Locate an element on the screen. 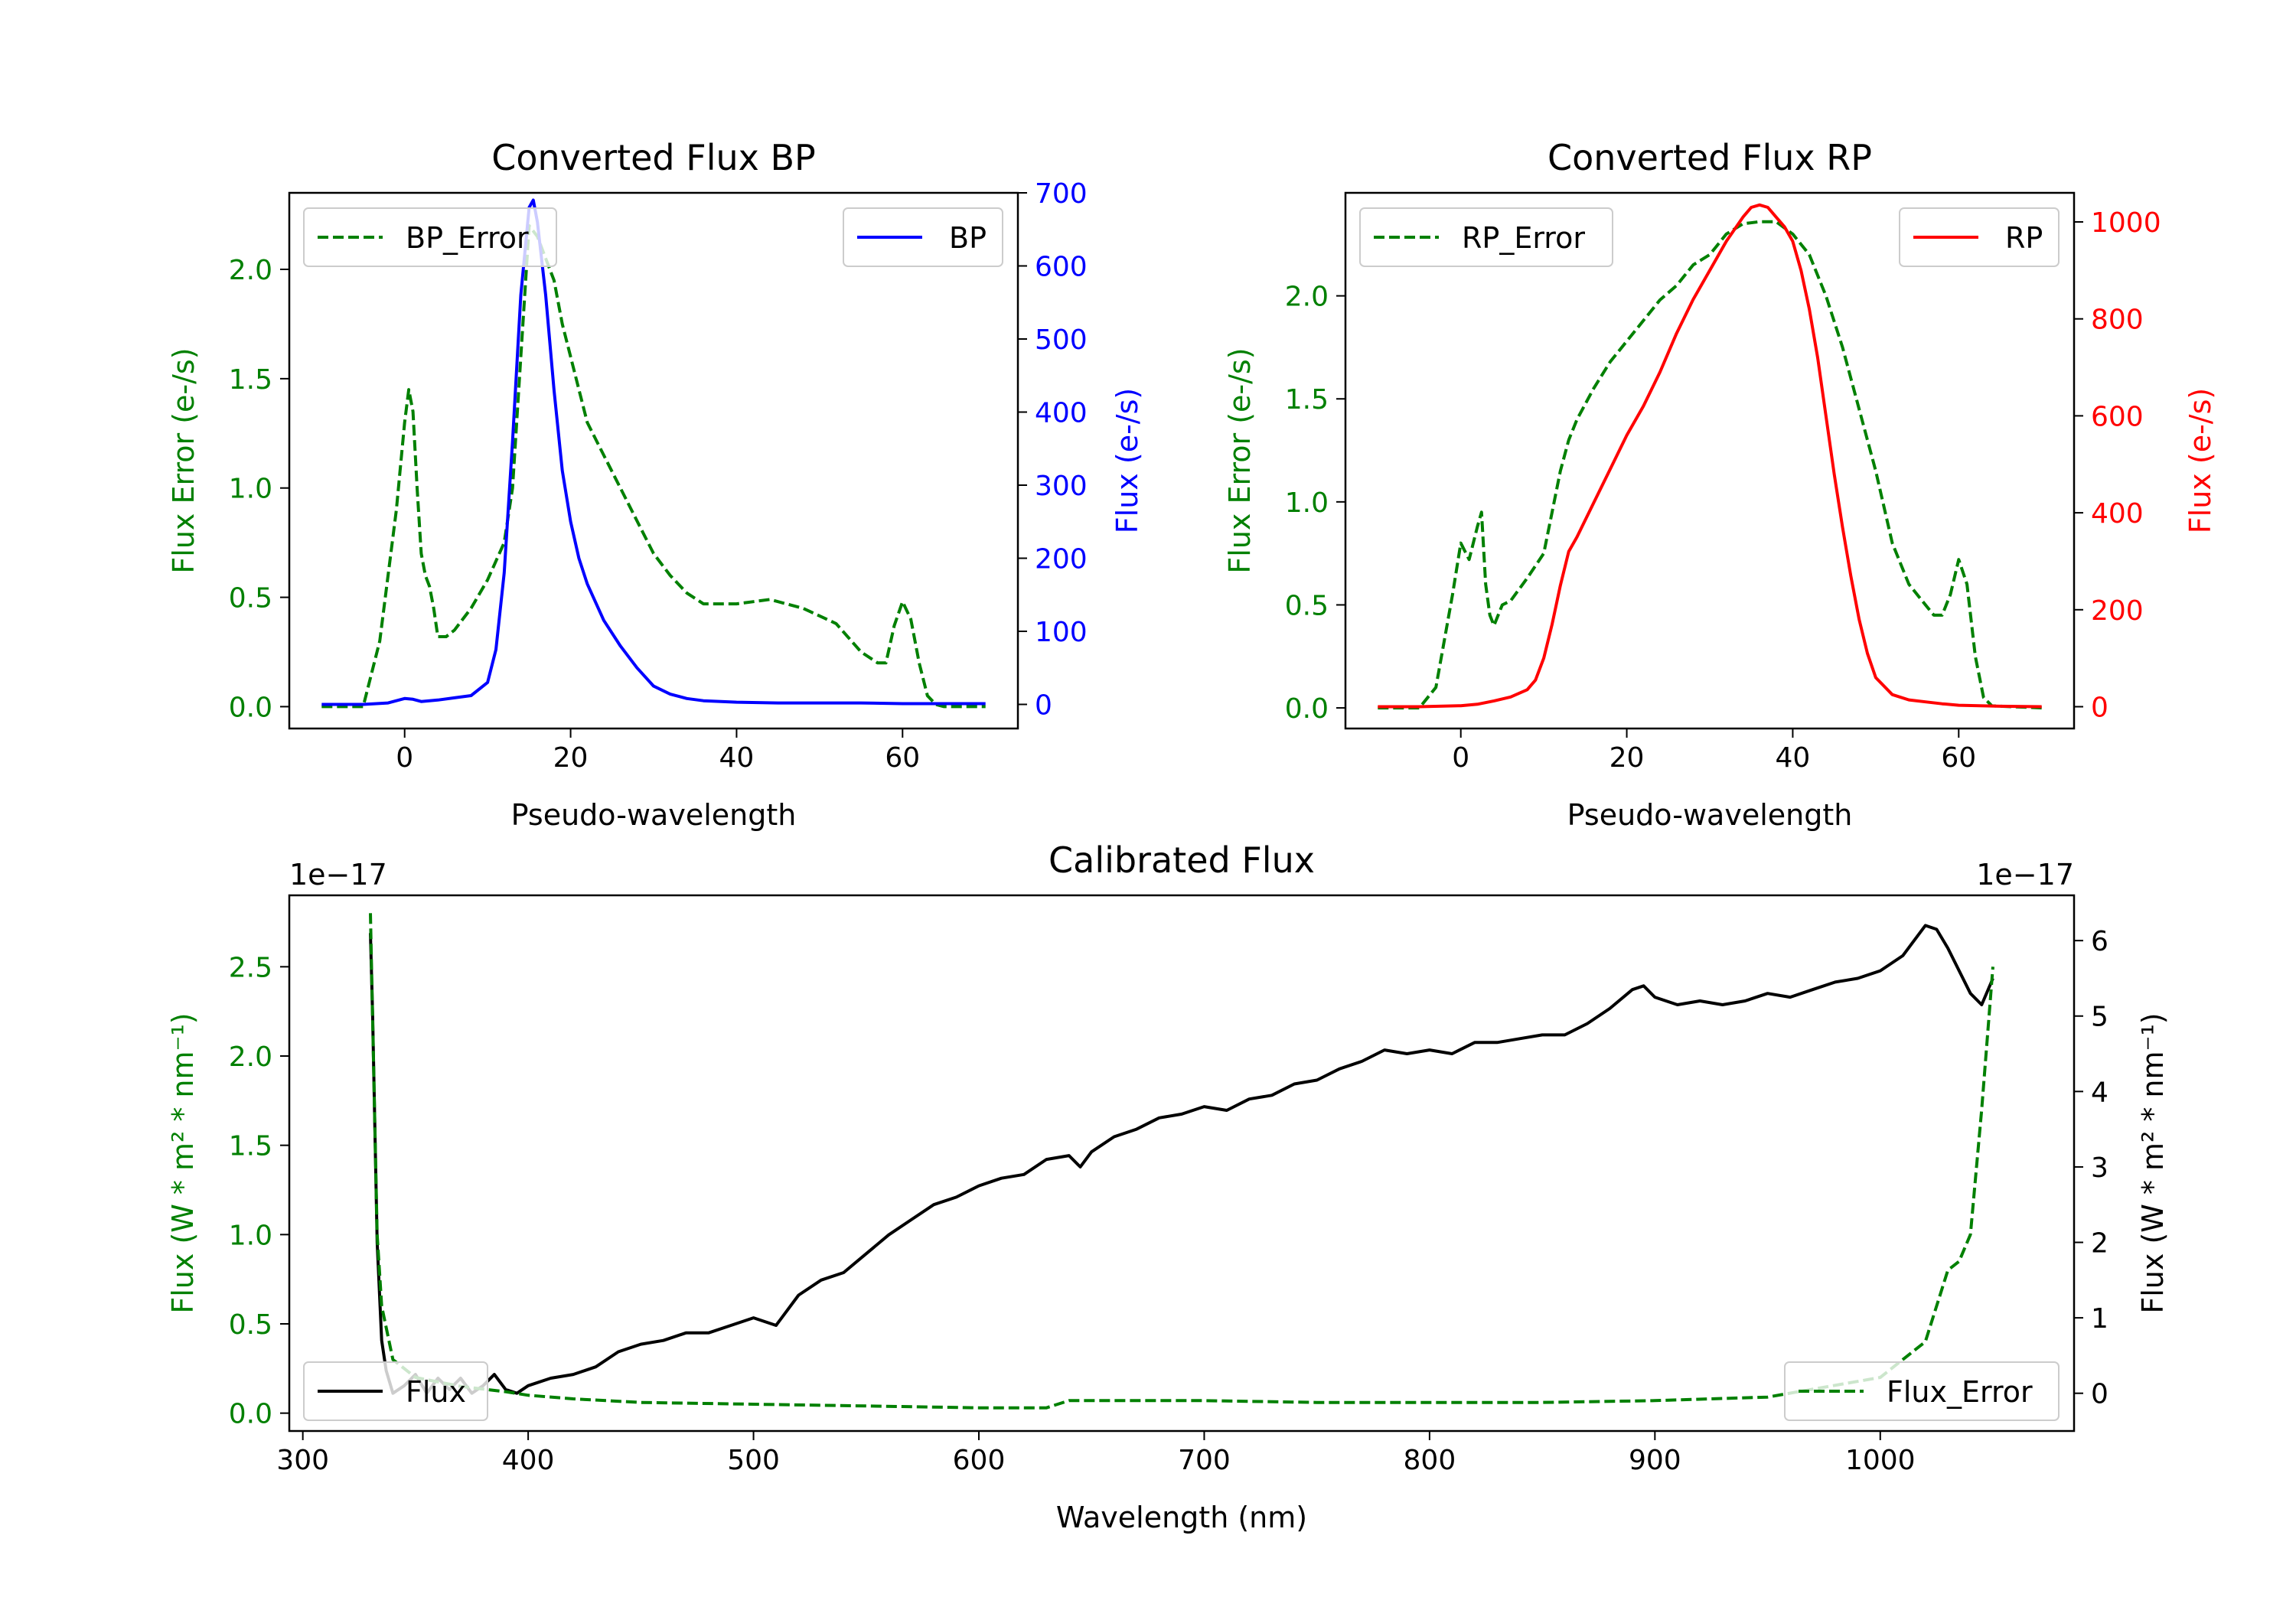 Image resolution: width=2296 pixels, height=1607 pixels. series-line-bp-error is located at coordinates (653, 466).